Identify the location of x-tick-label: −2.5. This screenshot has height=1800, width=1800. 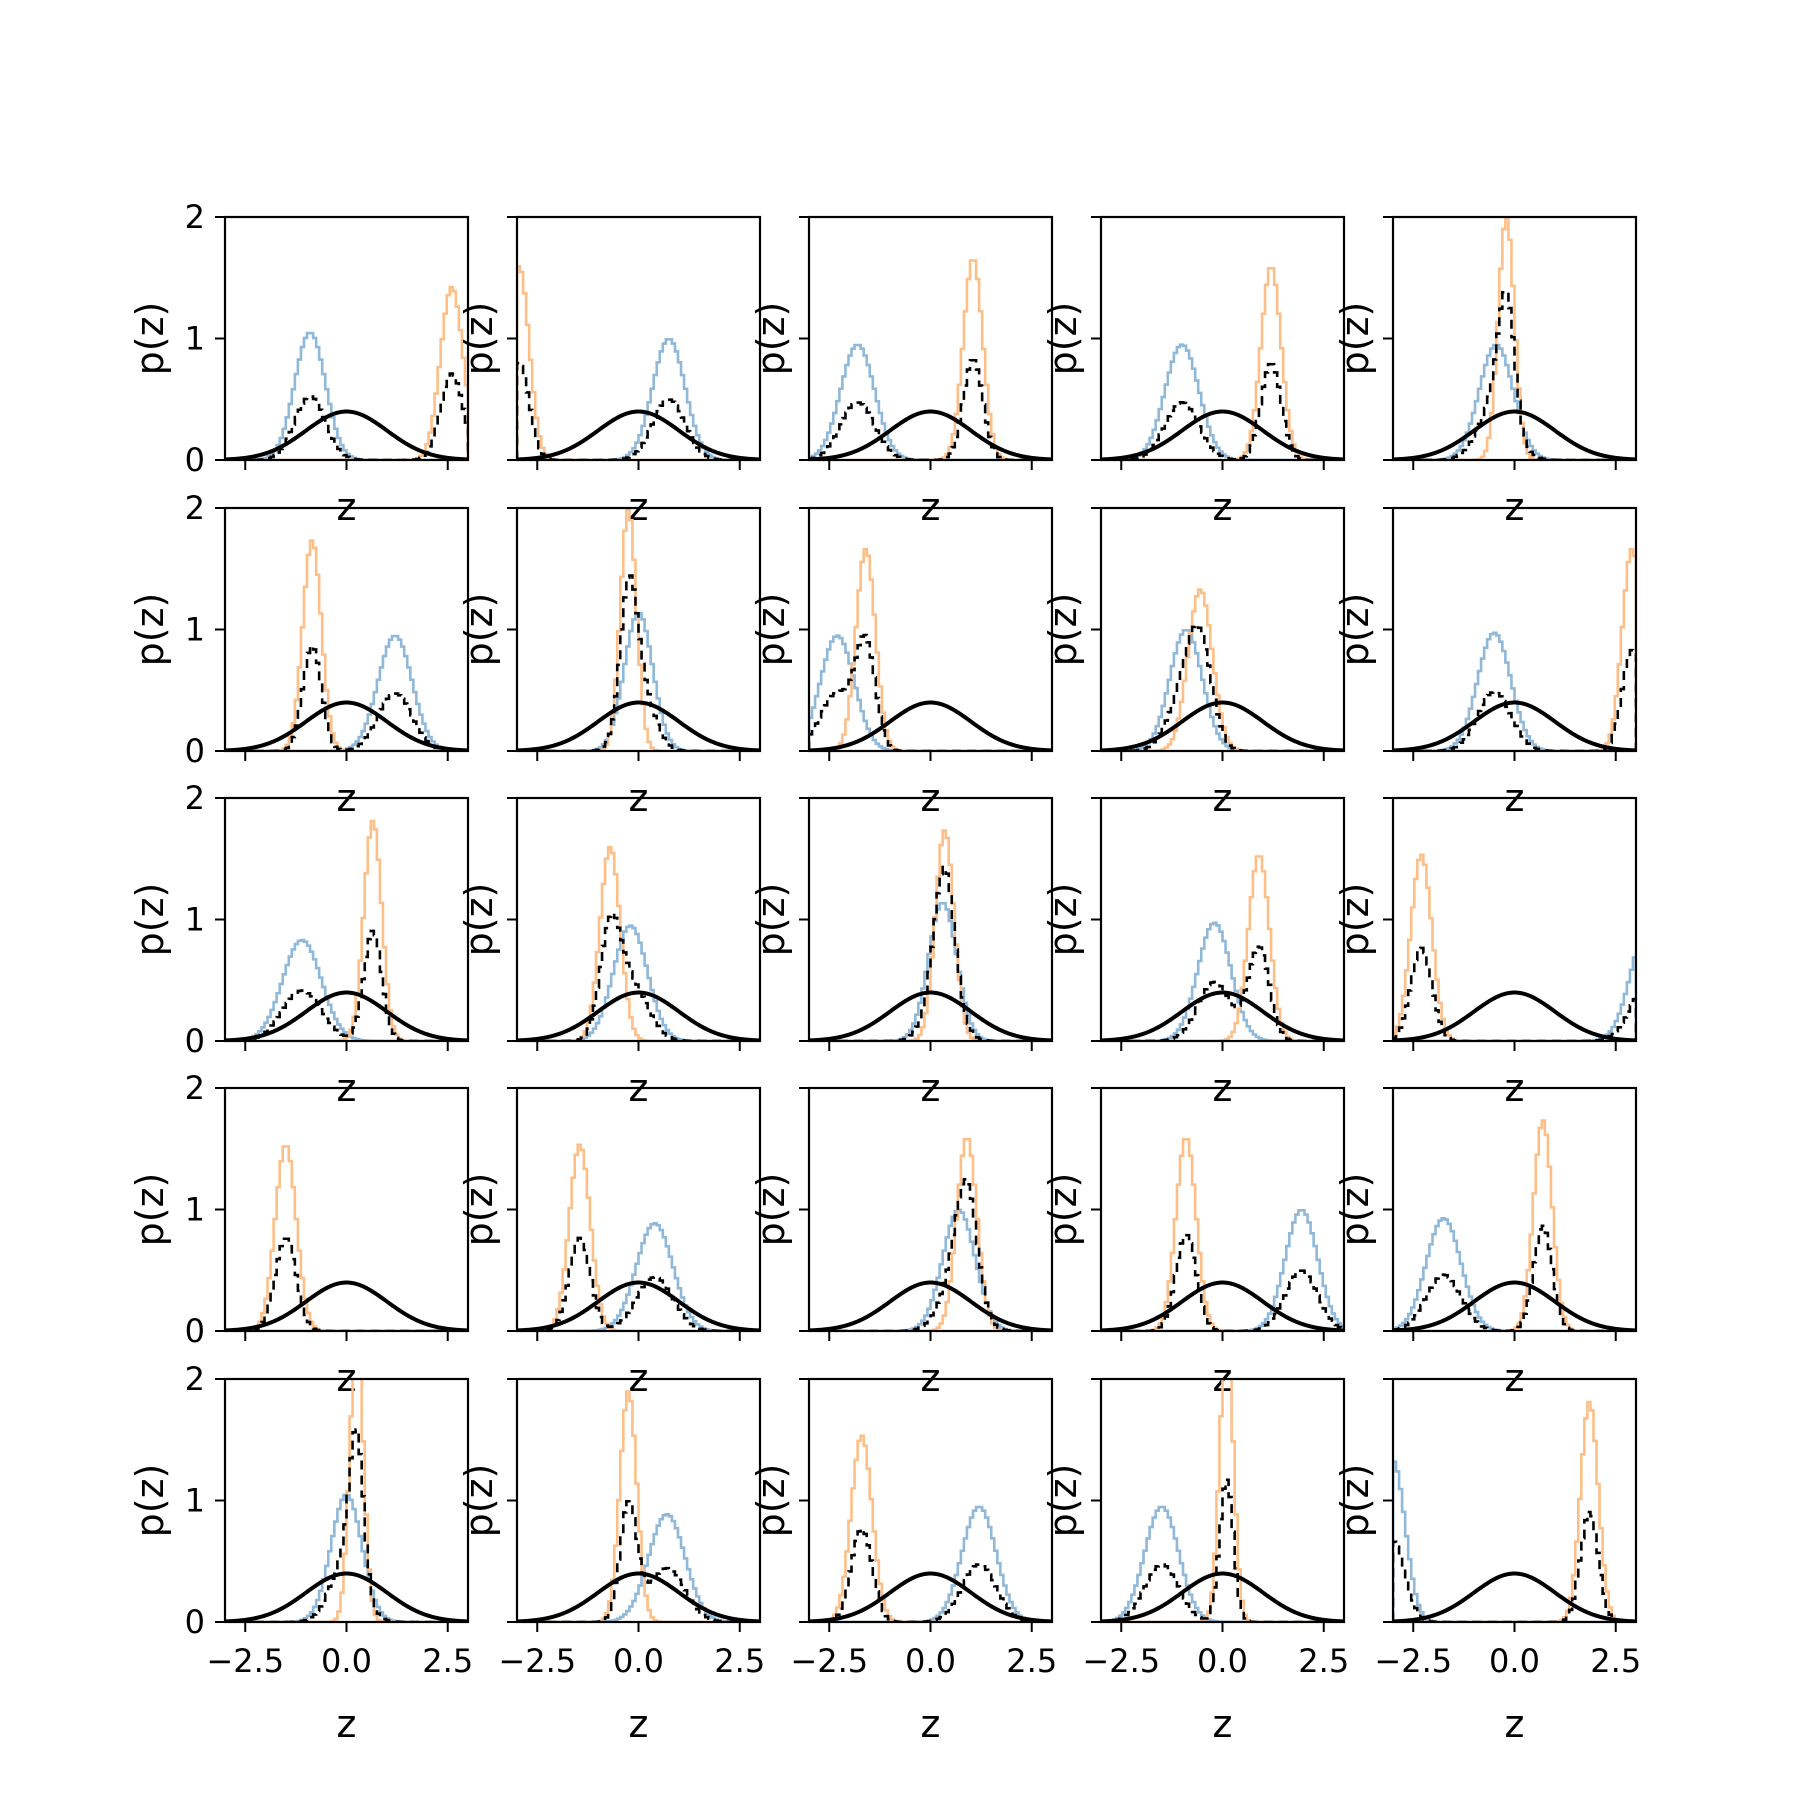
(829, 1661).